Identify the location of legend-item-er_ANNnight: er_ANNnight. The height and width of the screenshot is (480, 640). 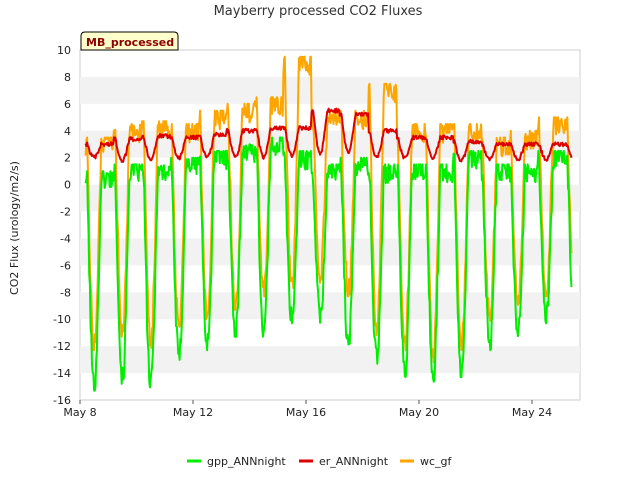
(344, 461).